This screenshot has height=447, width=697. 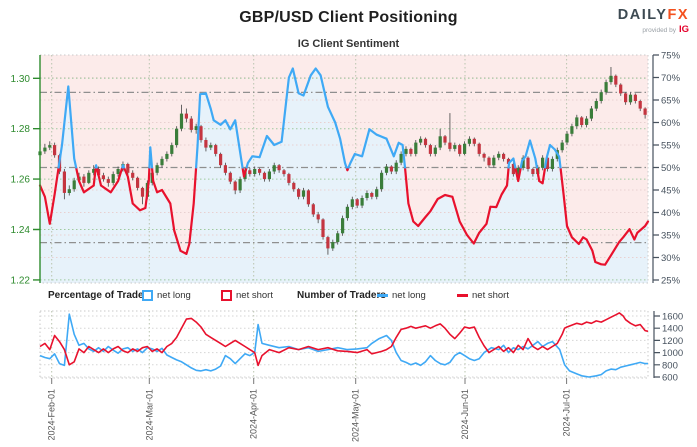 I want to click on price-axis-label: 1.30, so click(x=21, y=79).